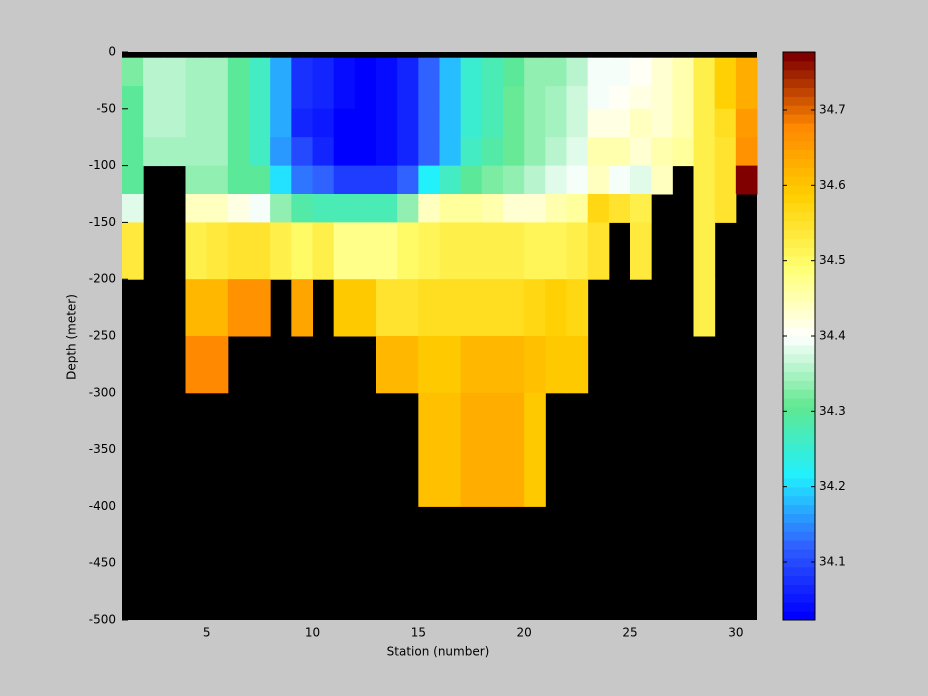  What do you see at coordinates (102, 222) in the screenshot?
I see `y-tick-label: -150` at bounding box center [102, 222].